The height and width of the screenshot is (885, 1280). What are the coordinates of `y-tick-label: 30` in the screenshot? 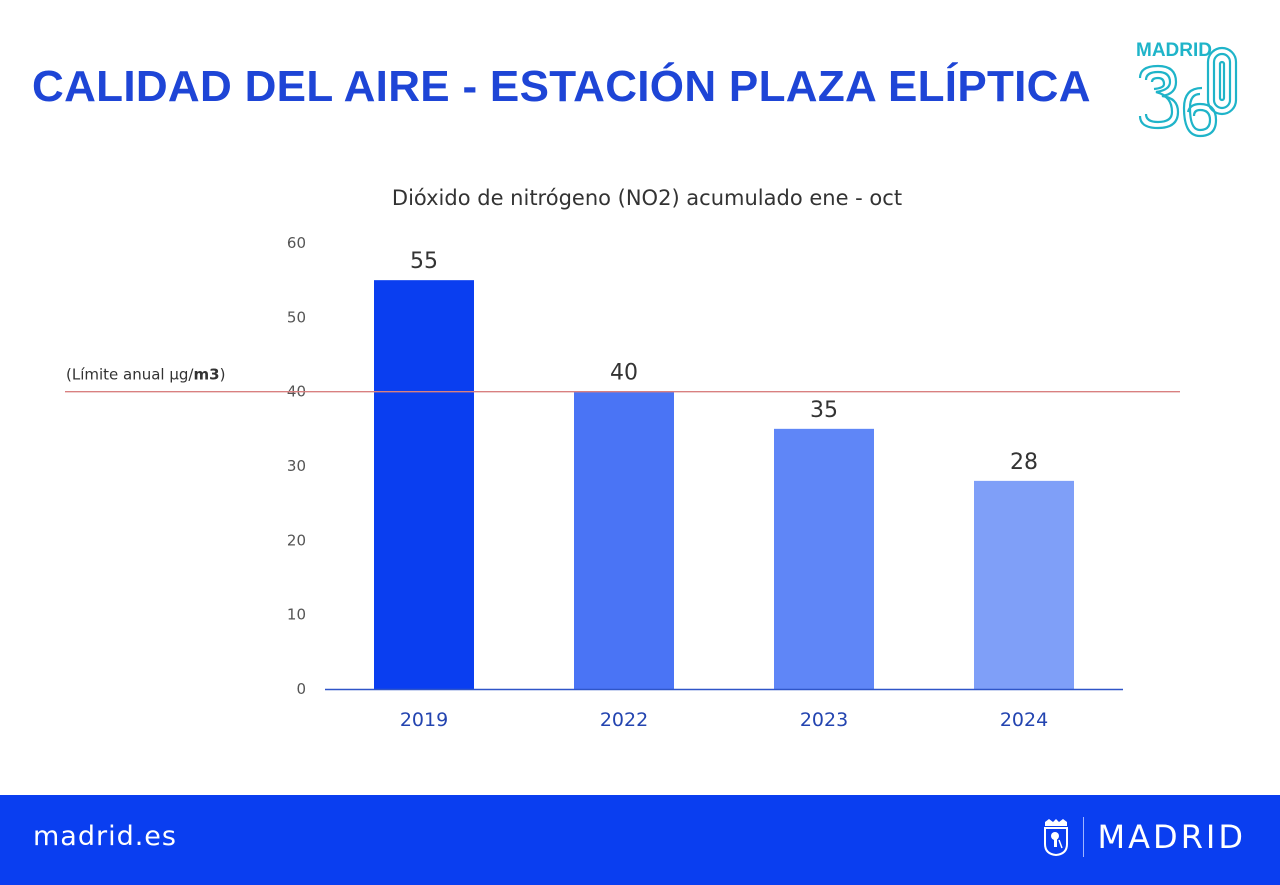 It's located at (296, 466).